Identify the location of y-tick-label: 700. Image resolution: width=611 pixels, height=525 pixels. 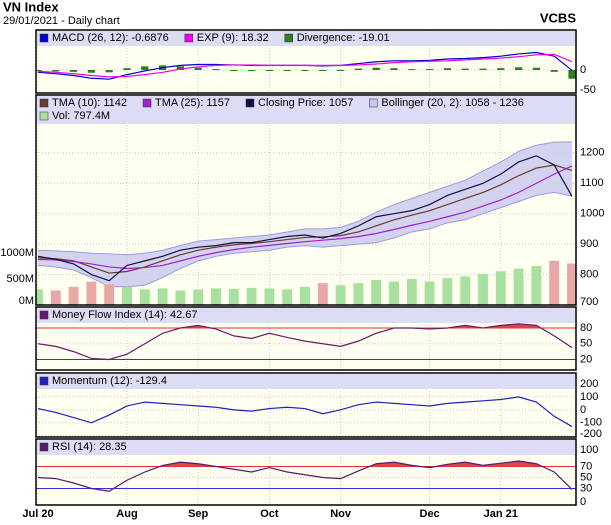
(589, 302).